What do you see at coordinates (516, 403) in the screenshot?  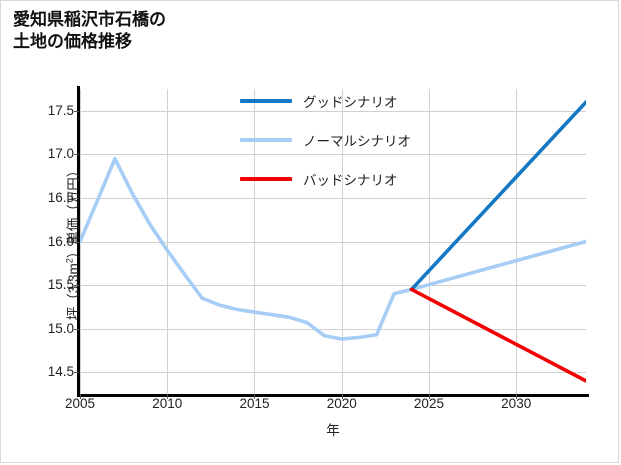 I see `x-tick-label: 2030` at bounding box center [516, 403].